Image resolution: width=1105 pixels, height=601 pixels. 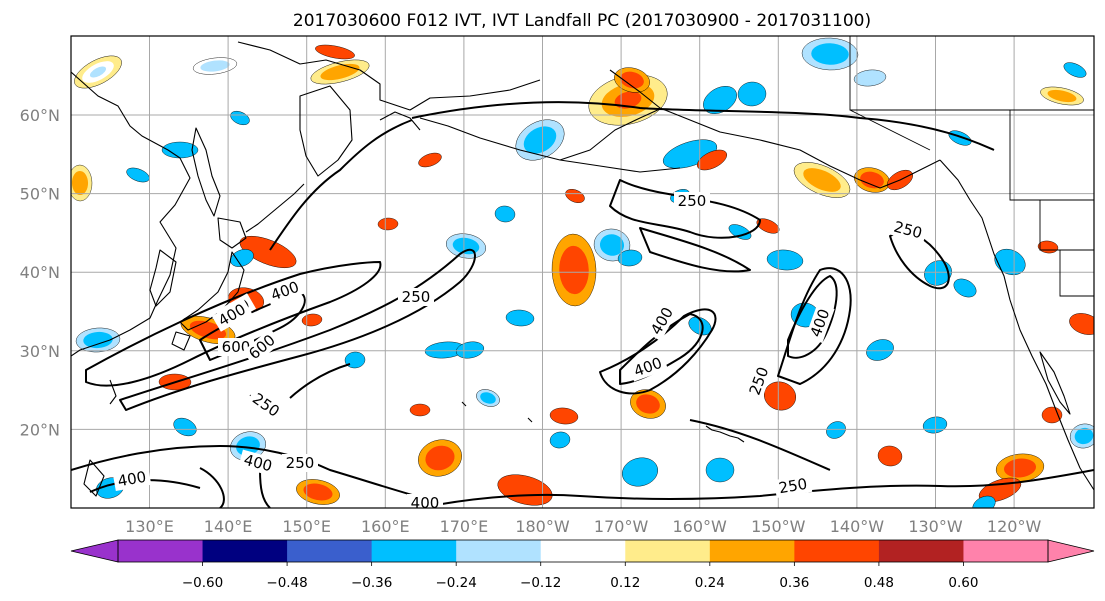 What do you see at coordinates (371, 583) in the screenshot?
I see `colorbar-tick-label: −0.36` at bounding box center [371, 583].